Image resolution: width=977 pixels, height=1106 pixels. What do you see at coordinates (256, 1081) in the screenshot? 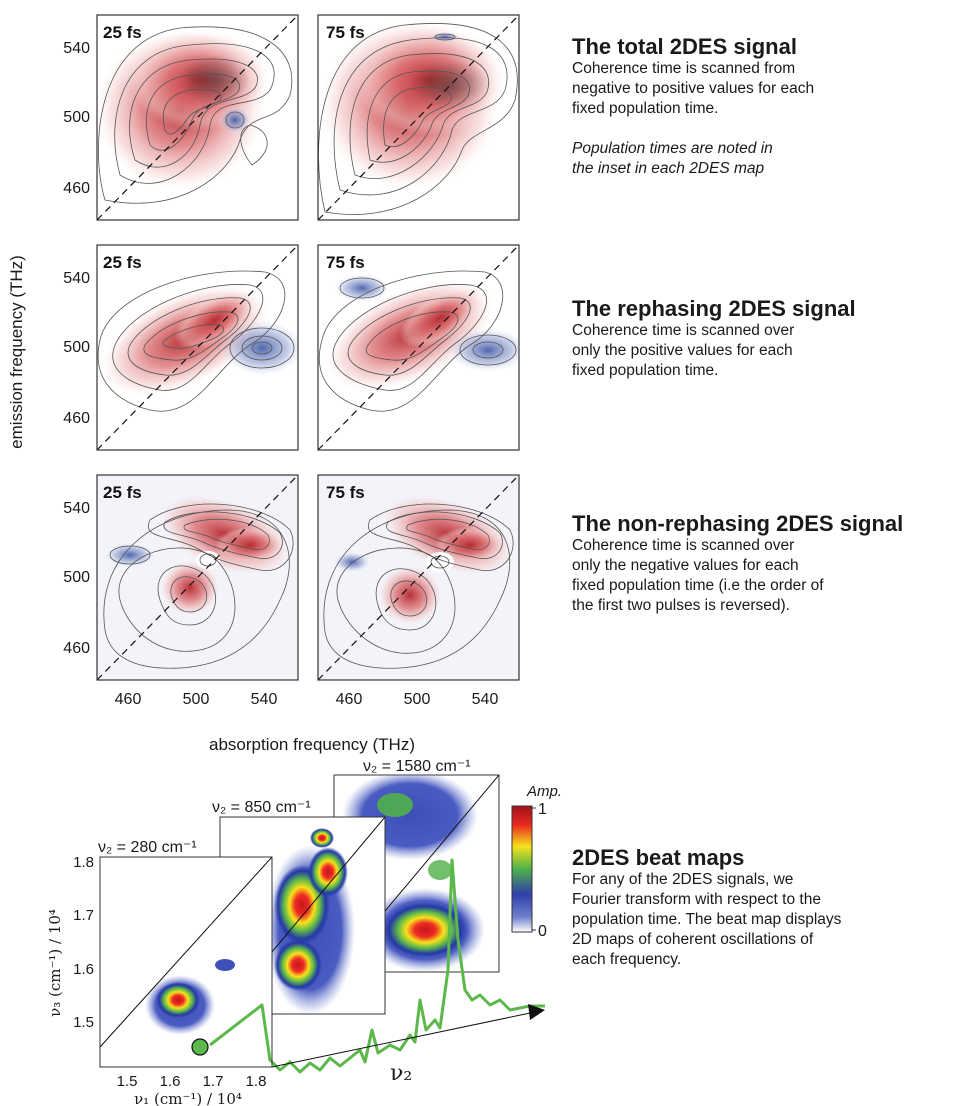
I see `beat-x-tick: 1.8` at bounding box center [256, 1081].